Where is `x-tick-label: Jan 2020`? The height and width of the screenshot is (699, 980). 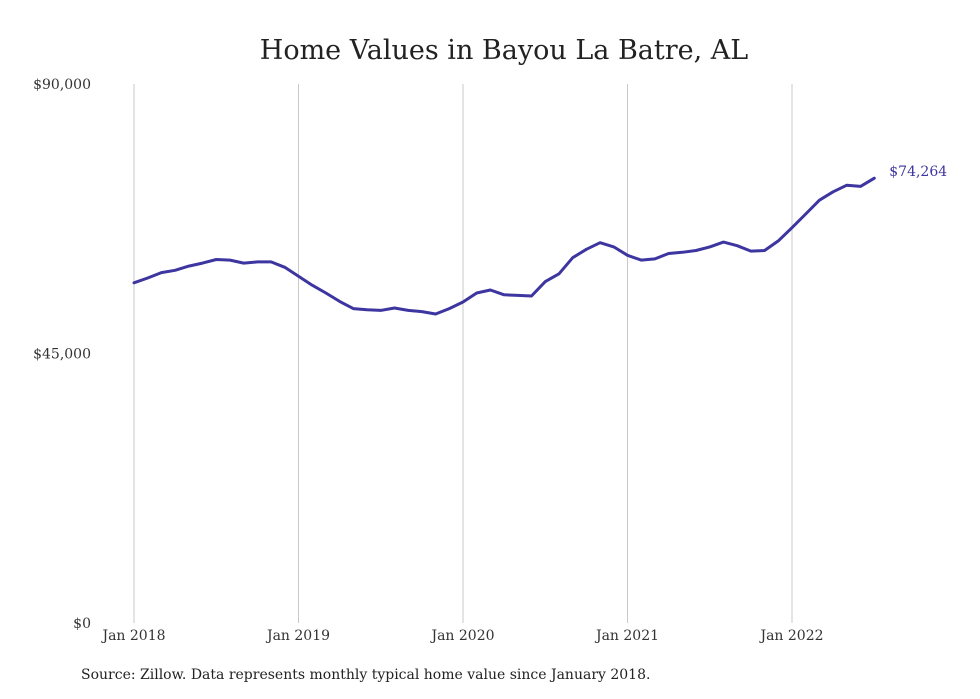
x-tick-label: Jan 2020 is located at coordinates (461, 636).